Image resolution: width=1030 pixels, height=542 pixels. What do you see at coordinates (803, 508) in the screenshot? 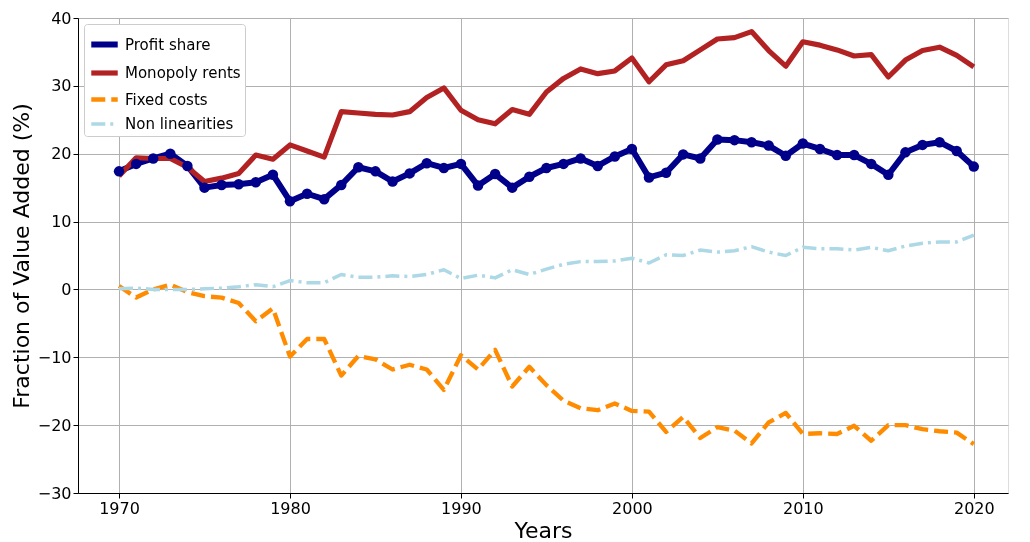
I see `x-tick-label: 2010` at bounding box center [803, 508].